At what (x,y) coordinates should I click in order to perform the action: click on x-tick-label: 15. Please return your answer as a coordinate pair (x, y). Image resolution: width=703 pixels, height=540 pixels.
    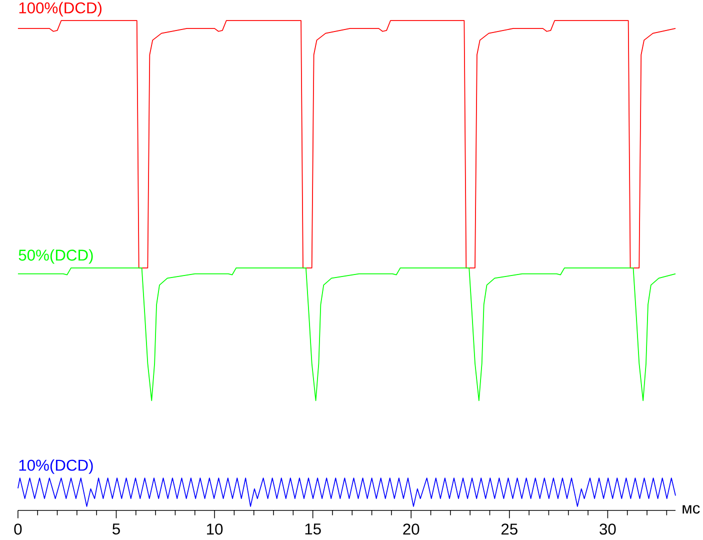
    Looking at the image, I should click on (313, 529).